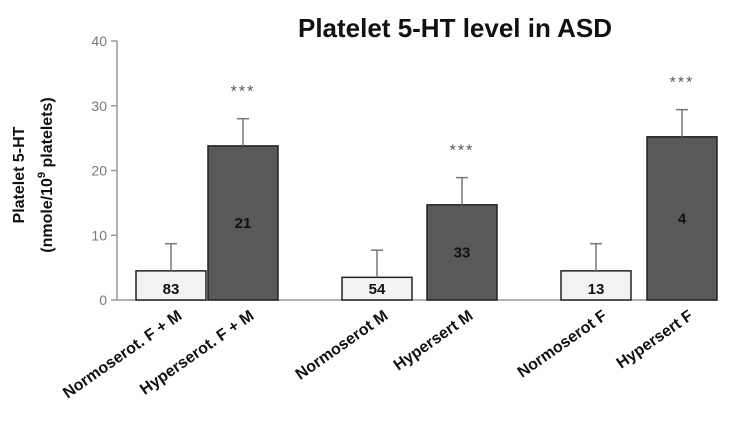  I want to click on y-axis-label-line2: (nmole/109 platelets), so click(46, 175).